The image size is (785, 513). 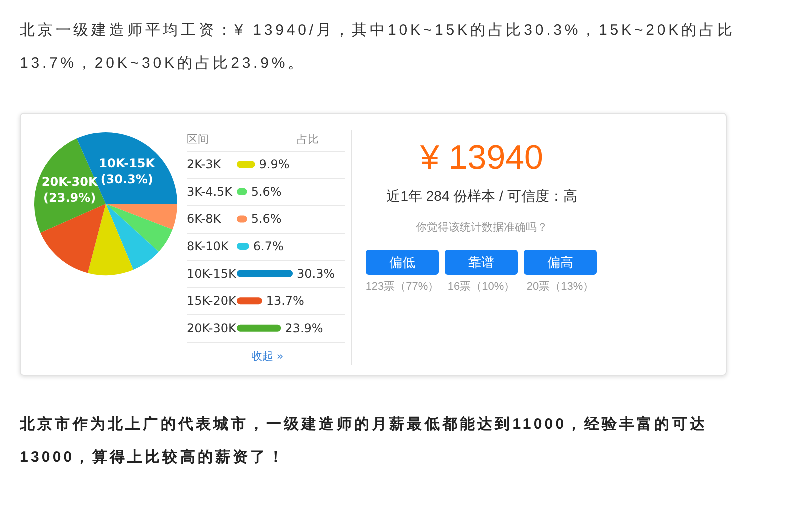 What do you see at coordinates (198, 139) in the screenshot?
I see `y-axis-title: 区间` at bounding box center [198, 139].